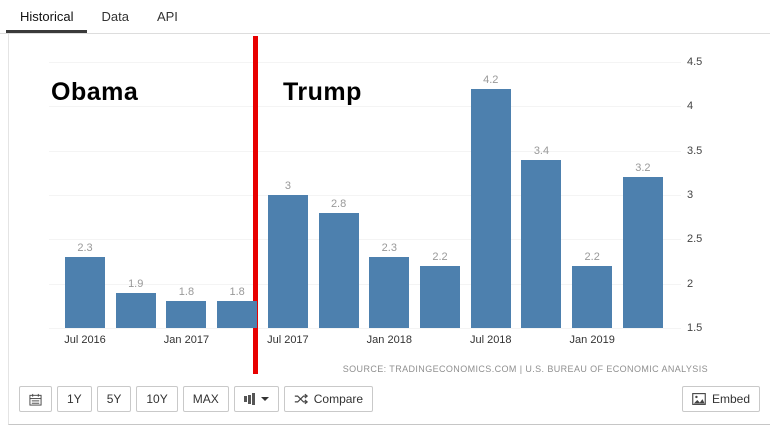  What do you see at coordinates (643, 168) in the screenshot?
I see `bar-value-label: 3.2` at bounding box center [643, 168].